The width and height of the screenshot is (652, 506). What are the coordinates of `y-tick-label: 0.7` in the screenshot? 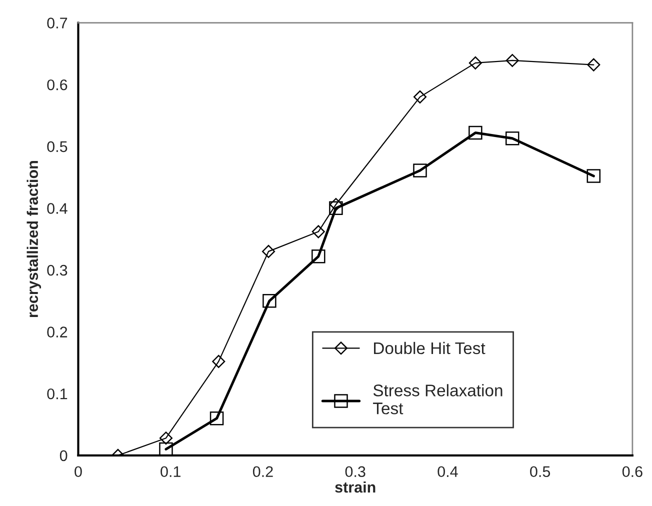 It's located at (57, 23).